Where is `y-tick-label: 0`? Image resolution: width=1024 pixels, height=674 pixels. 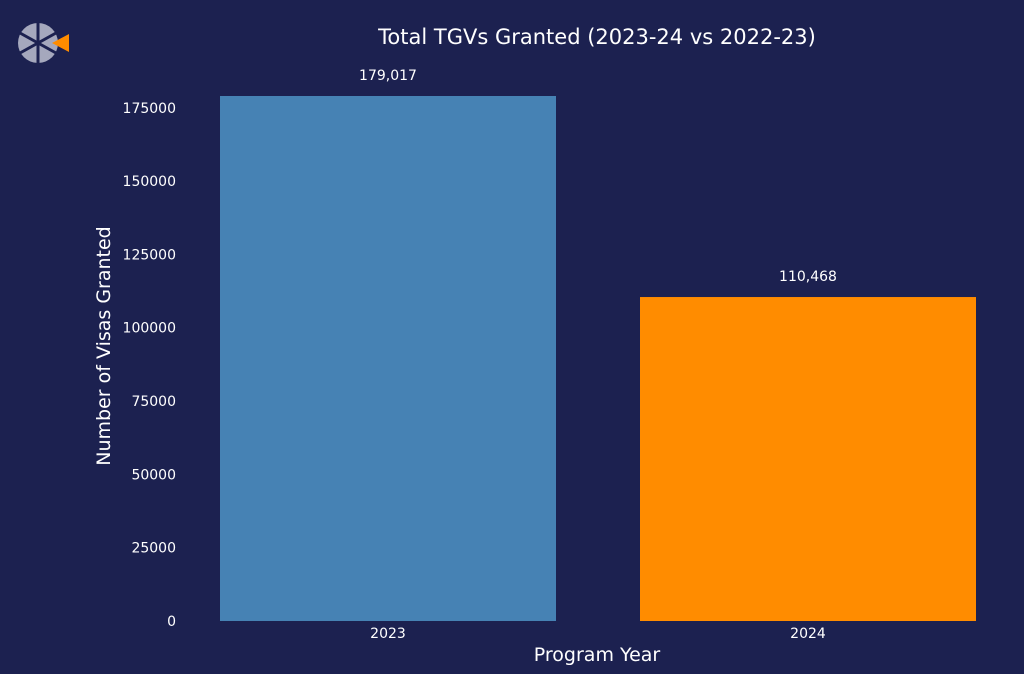 y-tick-label: 0 is located at coordinates (171, 622).